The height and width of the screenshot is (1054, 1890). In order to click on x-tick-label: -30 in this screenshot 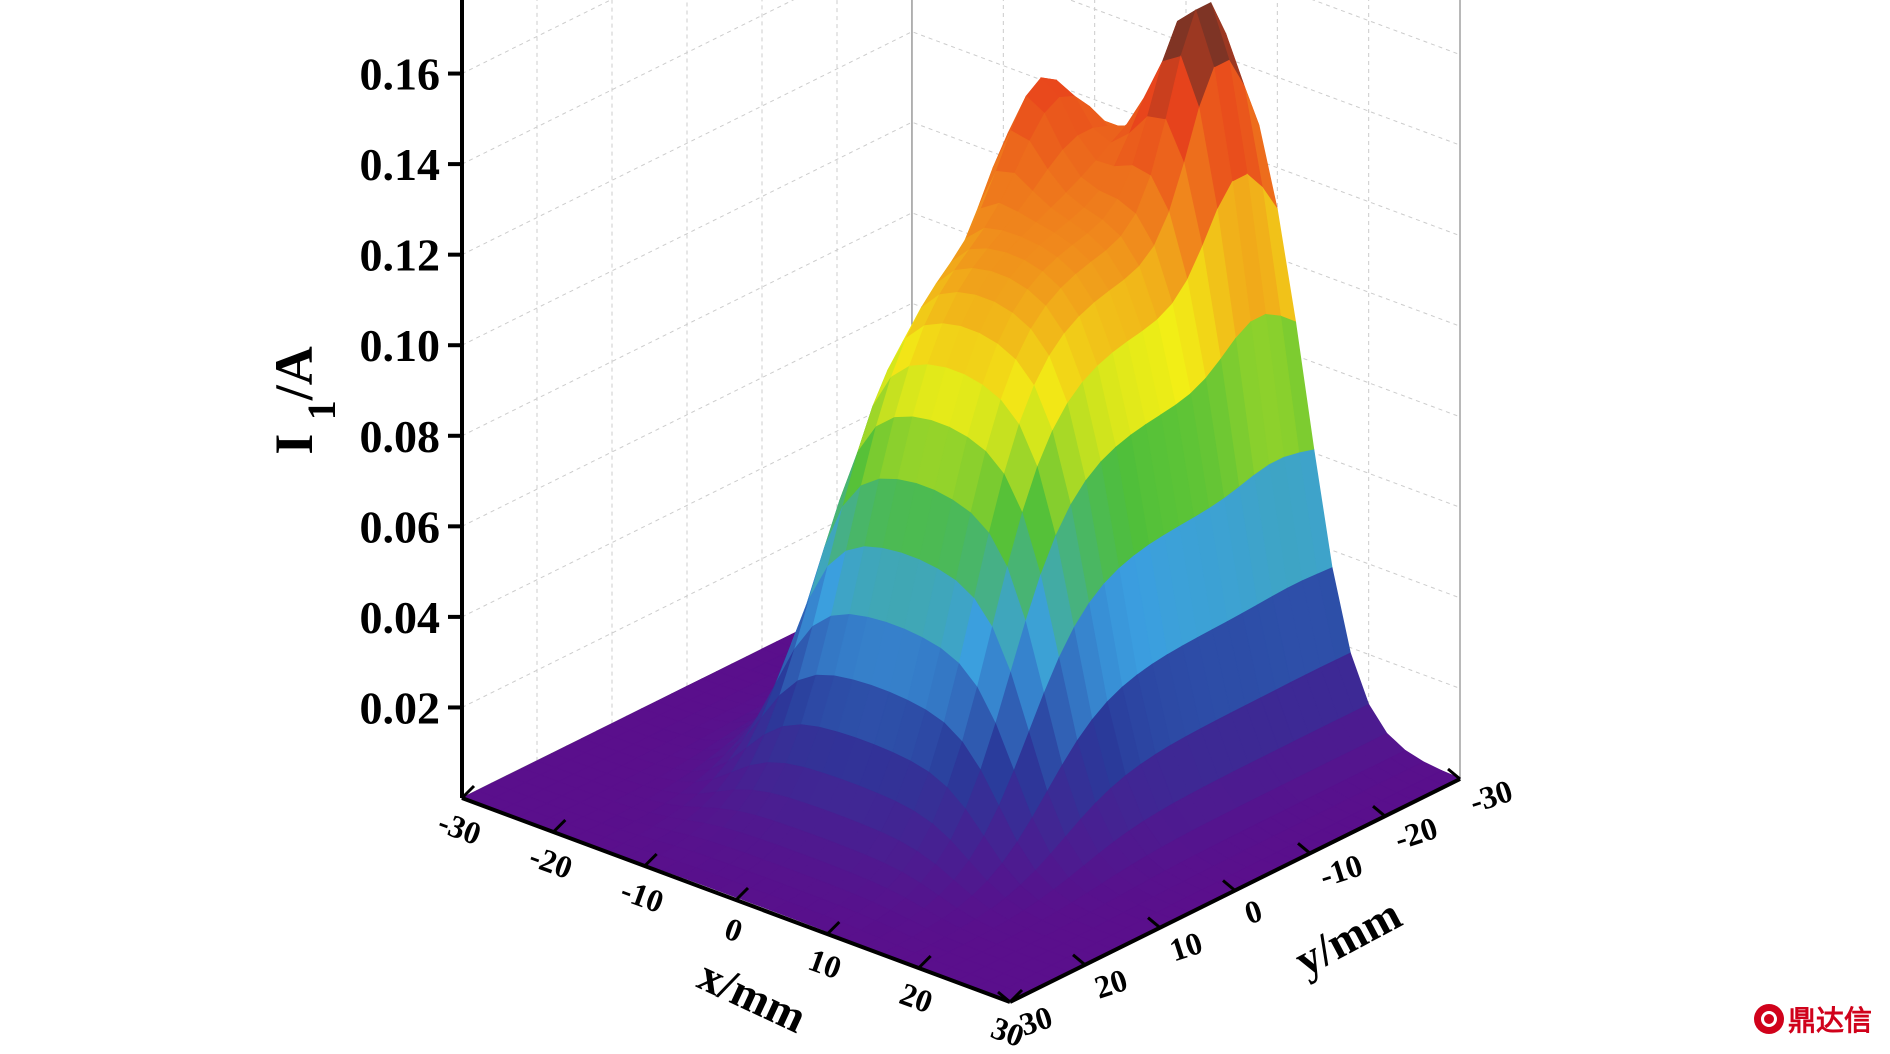, I will do `click(460, 827)`.